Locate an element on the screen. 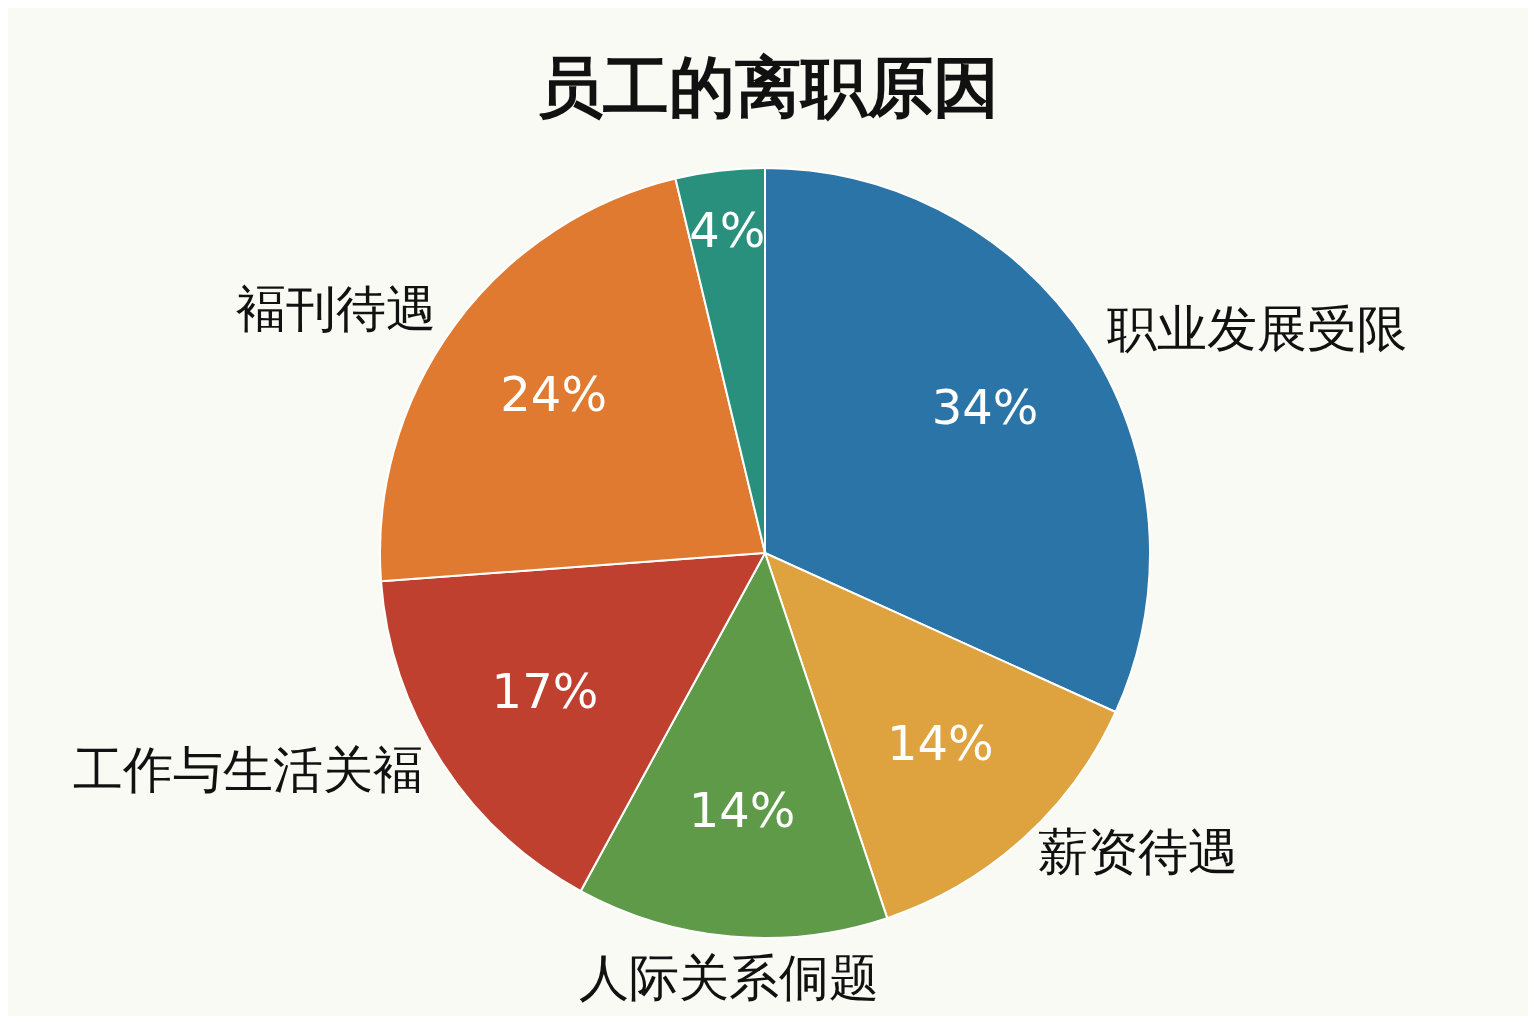  slice-label: 褔刊待遇 is located at coordinates (336, 309).